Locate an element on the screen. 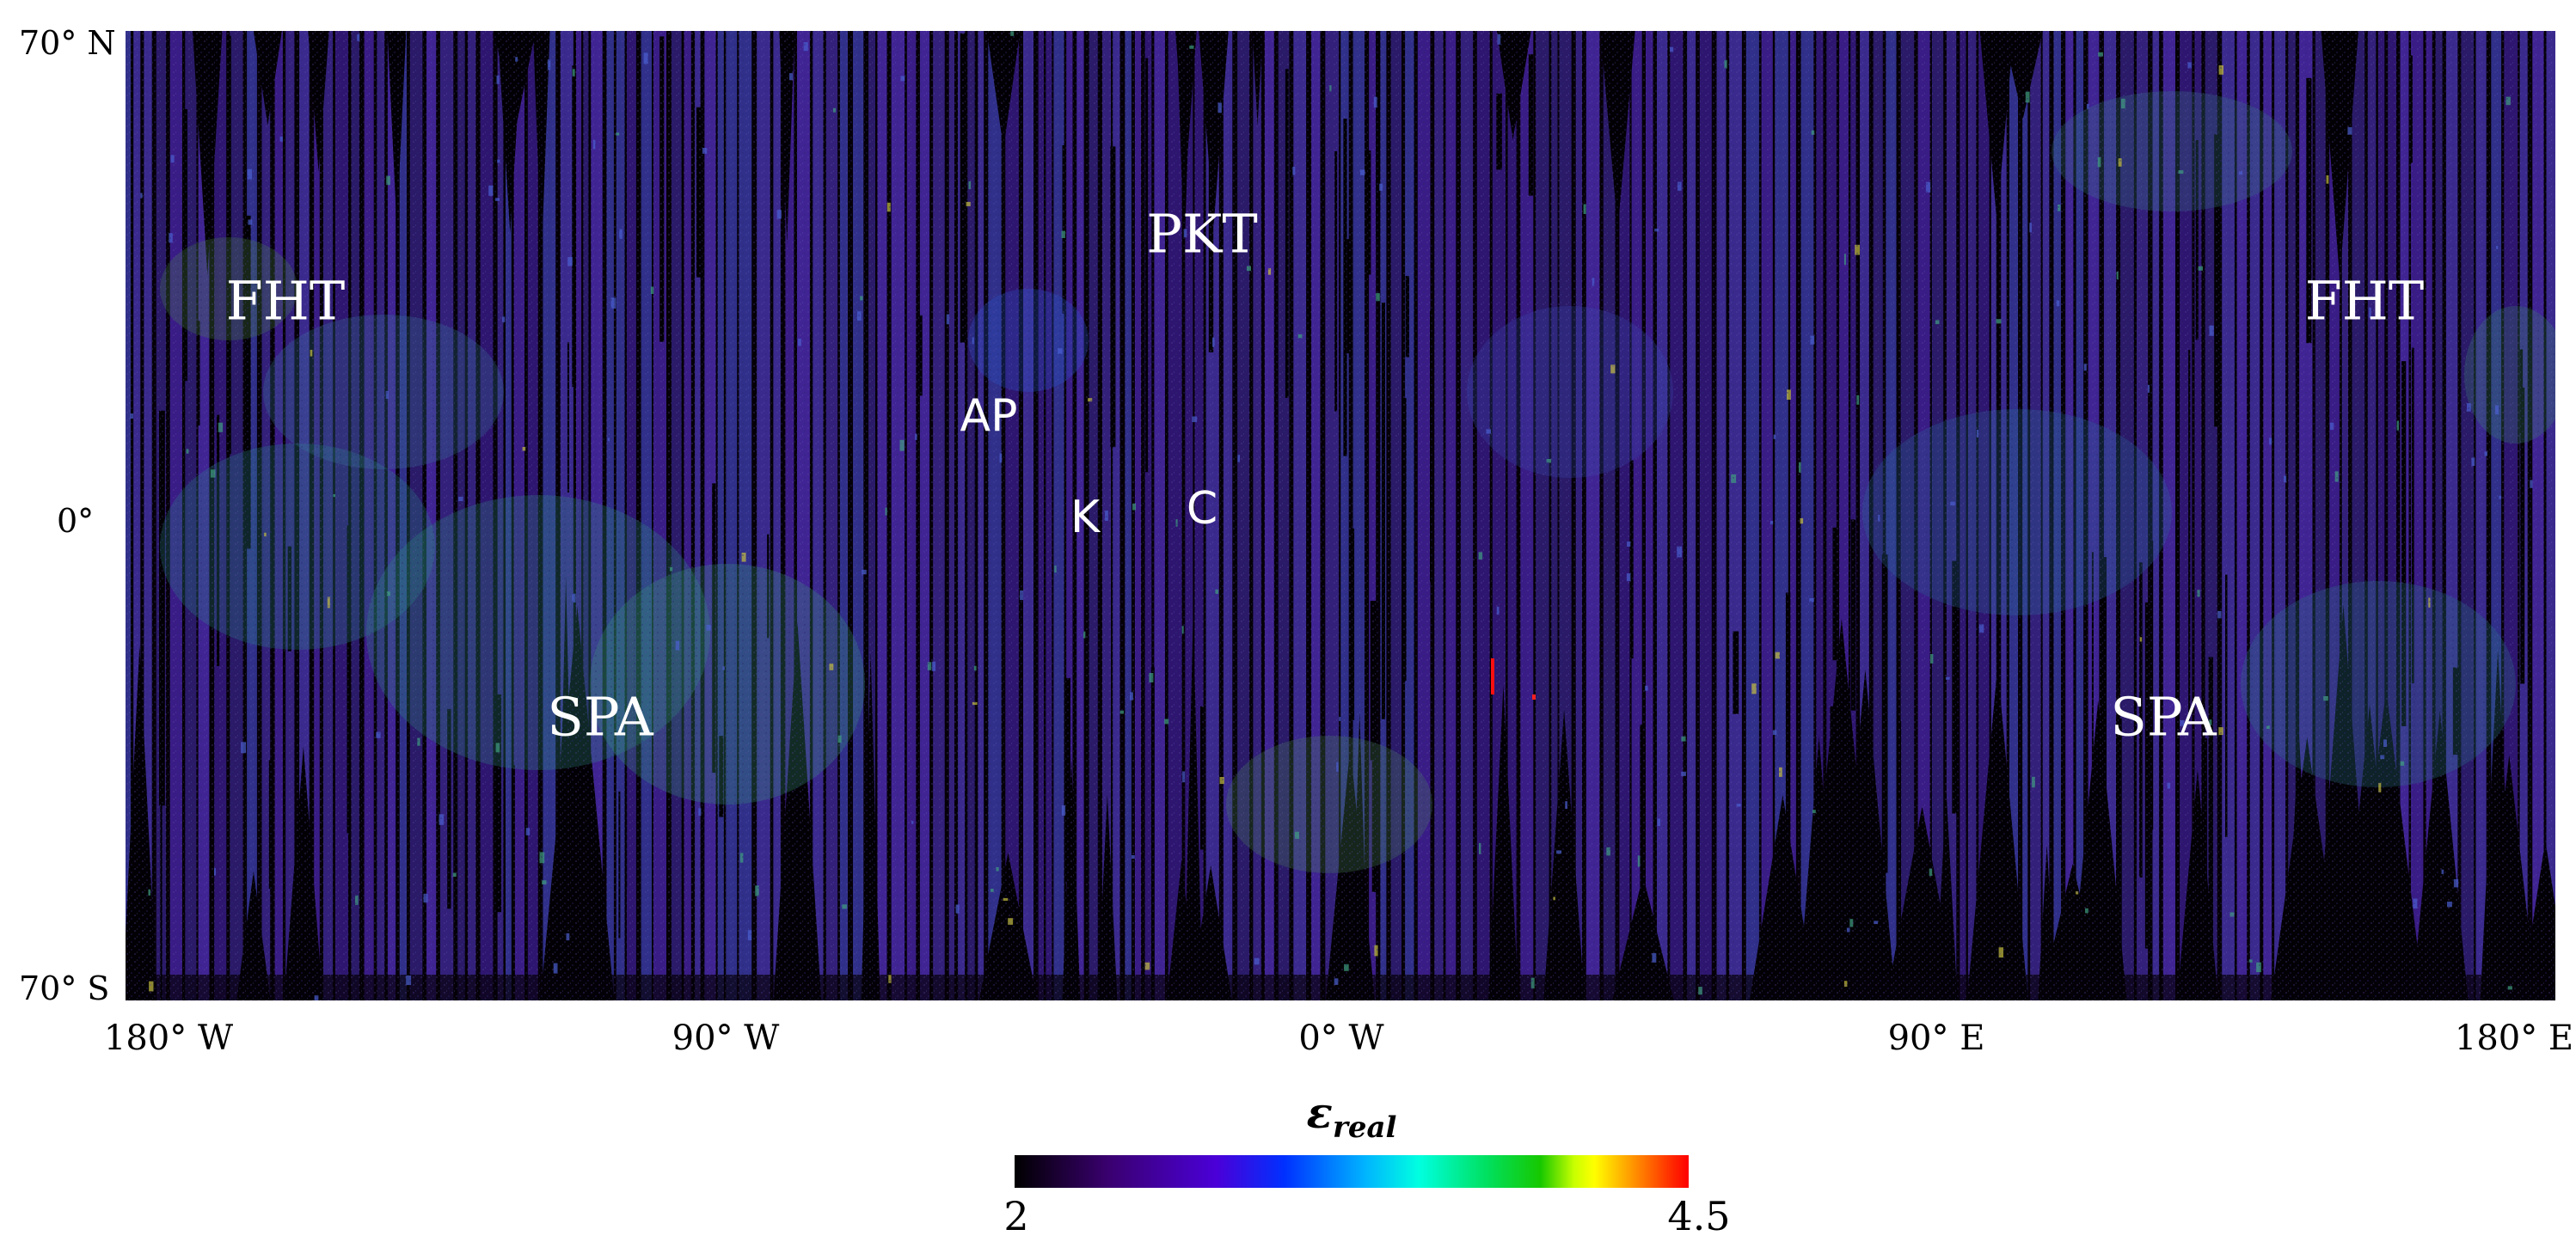 This screenshot has width=2576, height=1254. colorbar-title: εreal is located at coordinates (1352, 1116).